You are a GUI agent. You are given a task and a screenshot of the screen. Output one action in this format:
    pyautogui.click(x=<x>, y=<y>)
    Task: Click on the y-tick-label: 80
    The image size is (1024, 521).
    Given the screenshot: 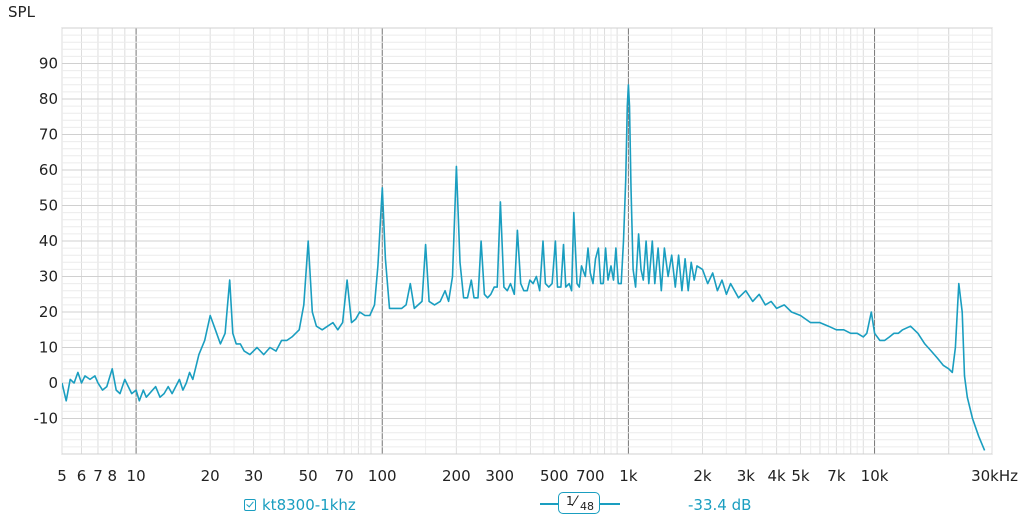 What is the action you would take?
    pyautogui.click(x=48, y=99)
    